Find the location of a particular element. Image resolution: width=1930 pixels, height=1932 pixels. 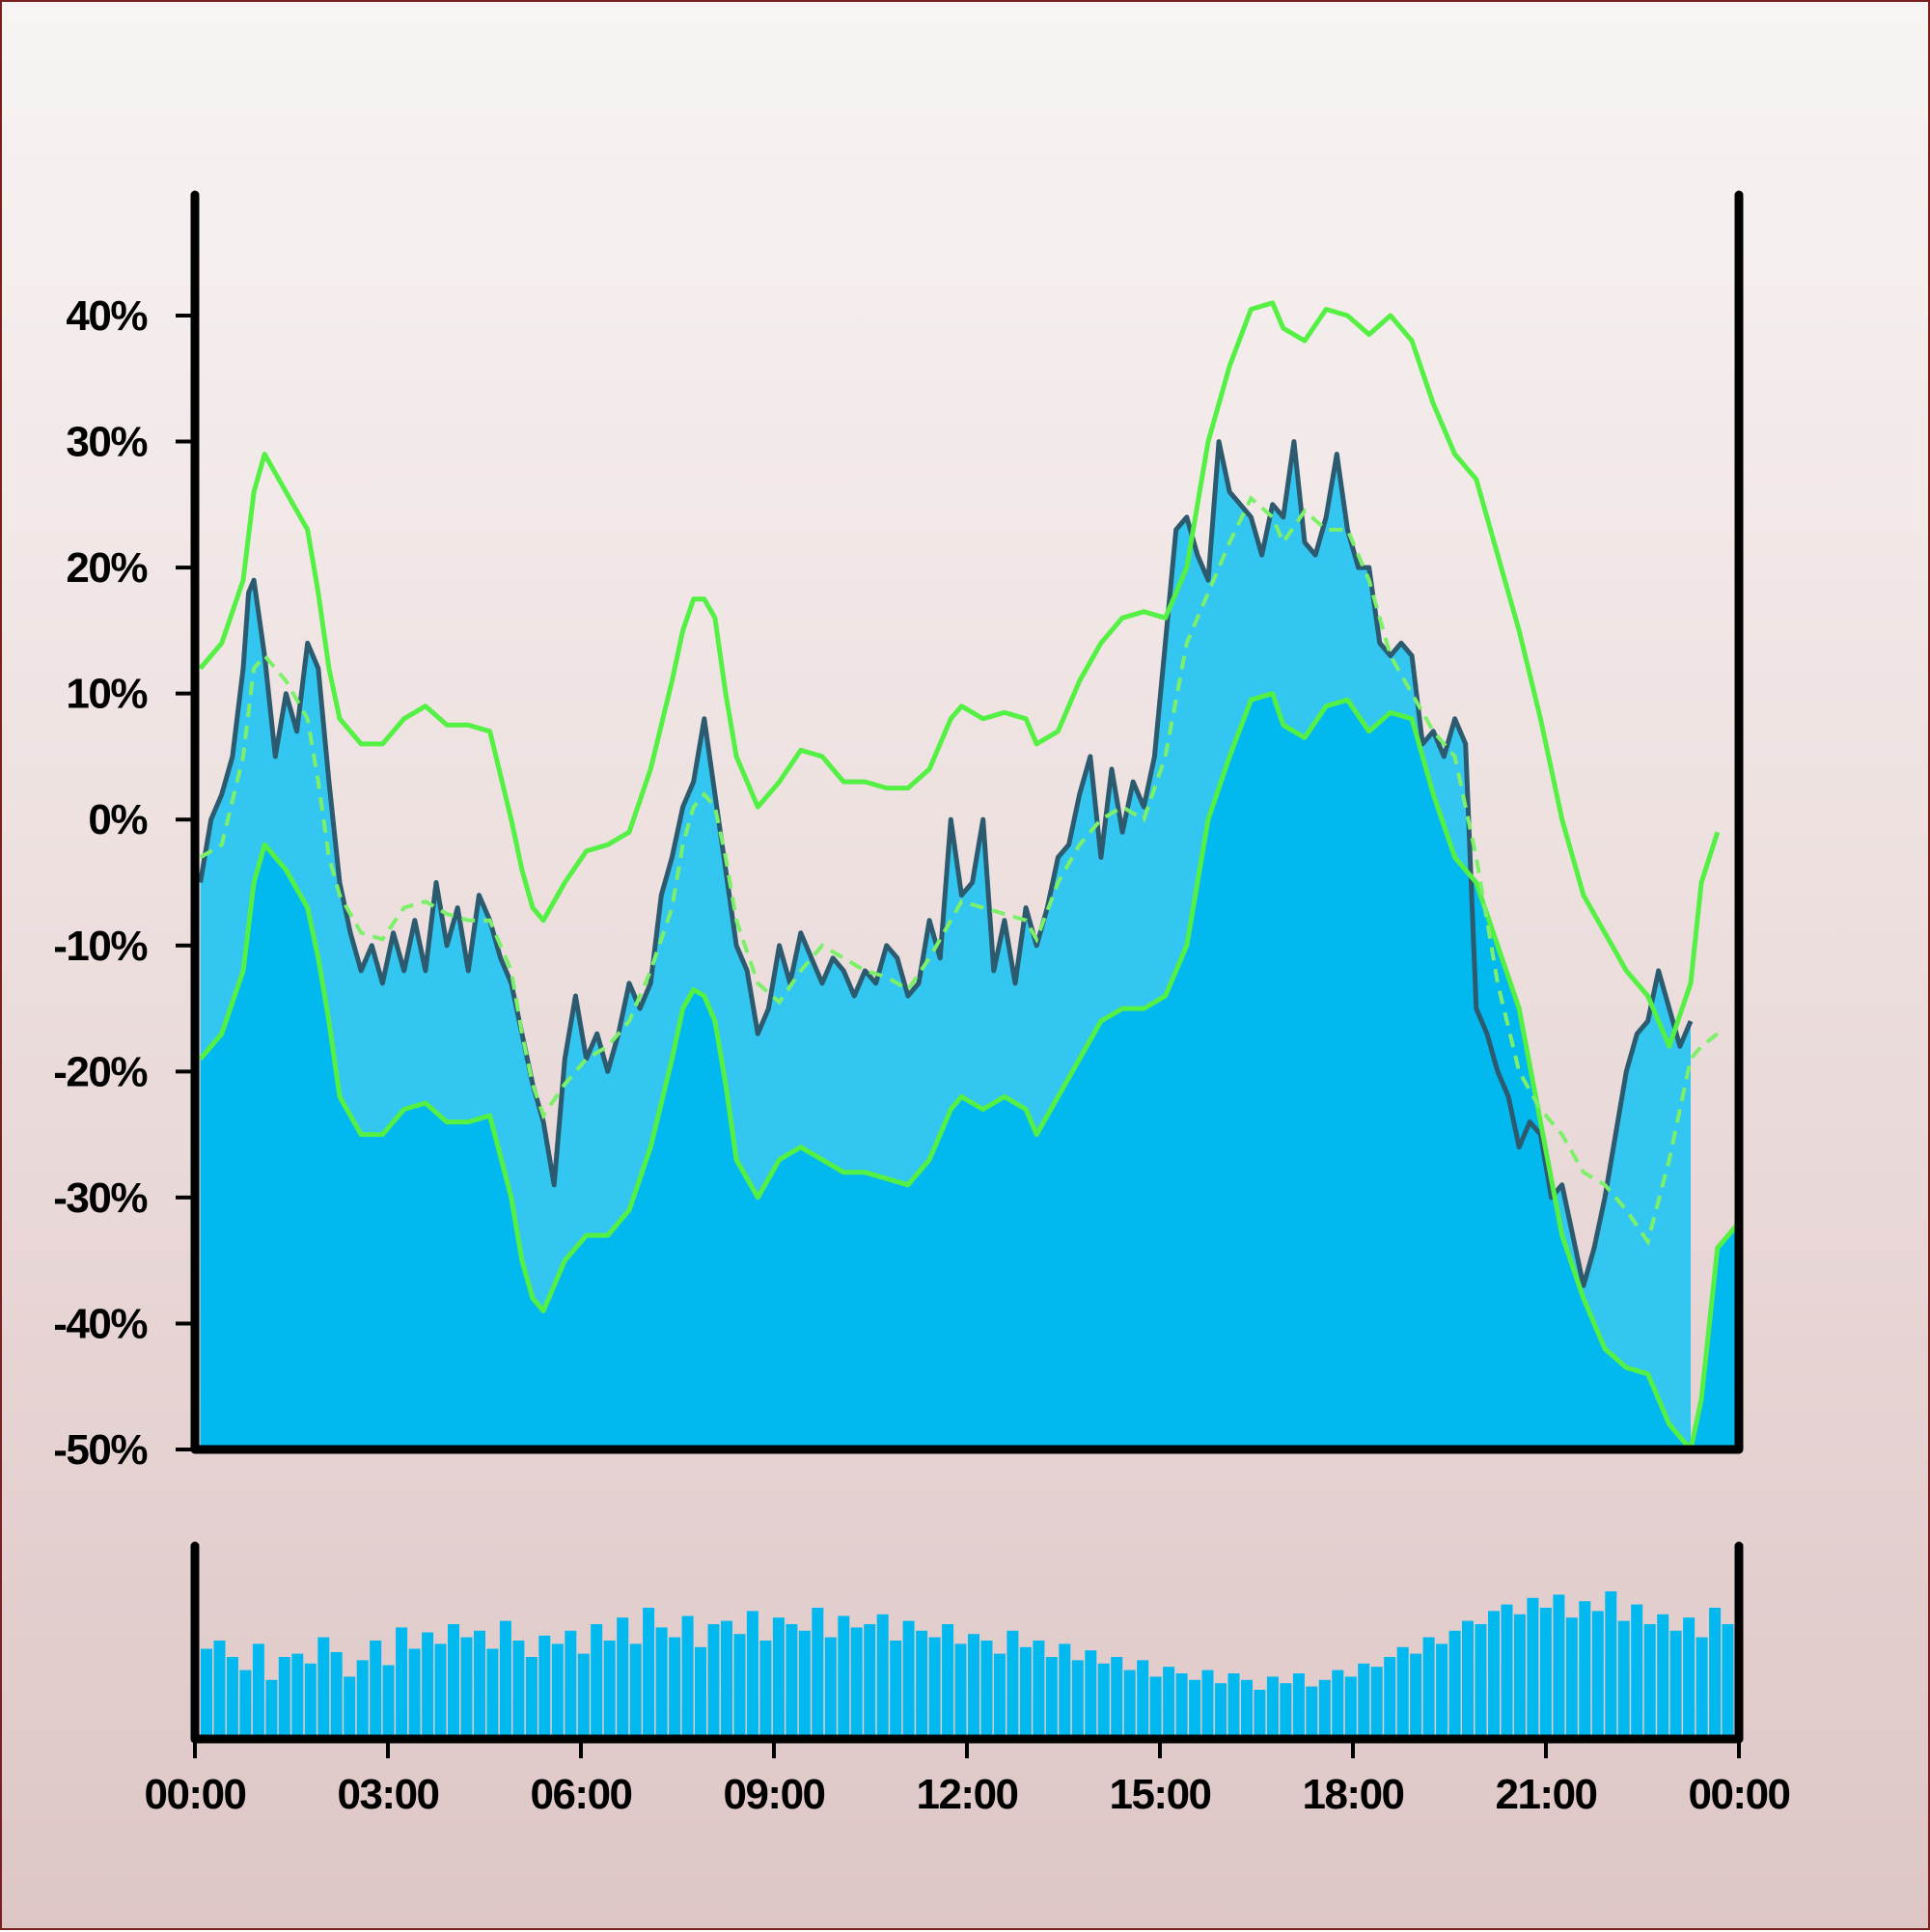

x-tick-label: 09:00 is located at coordinates (773, 1794).